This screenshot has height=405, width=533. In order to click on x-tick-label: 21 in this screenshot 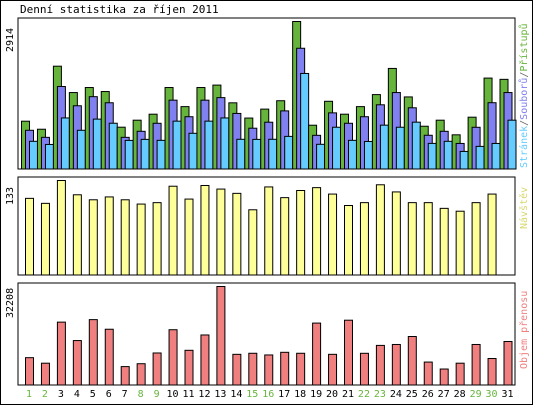, I will do `click(348, 394)`.